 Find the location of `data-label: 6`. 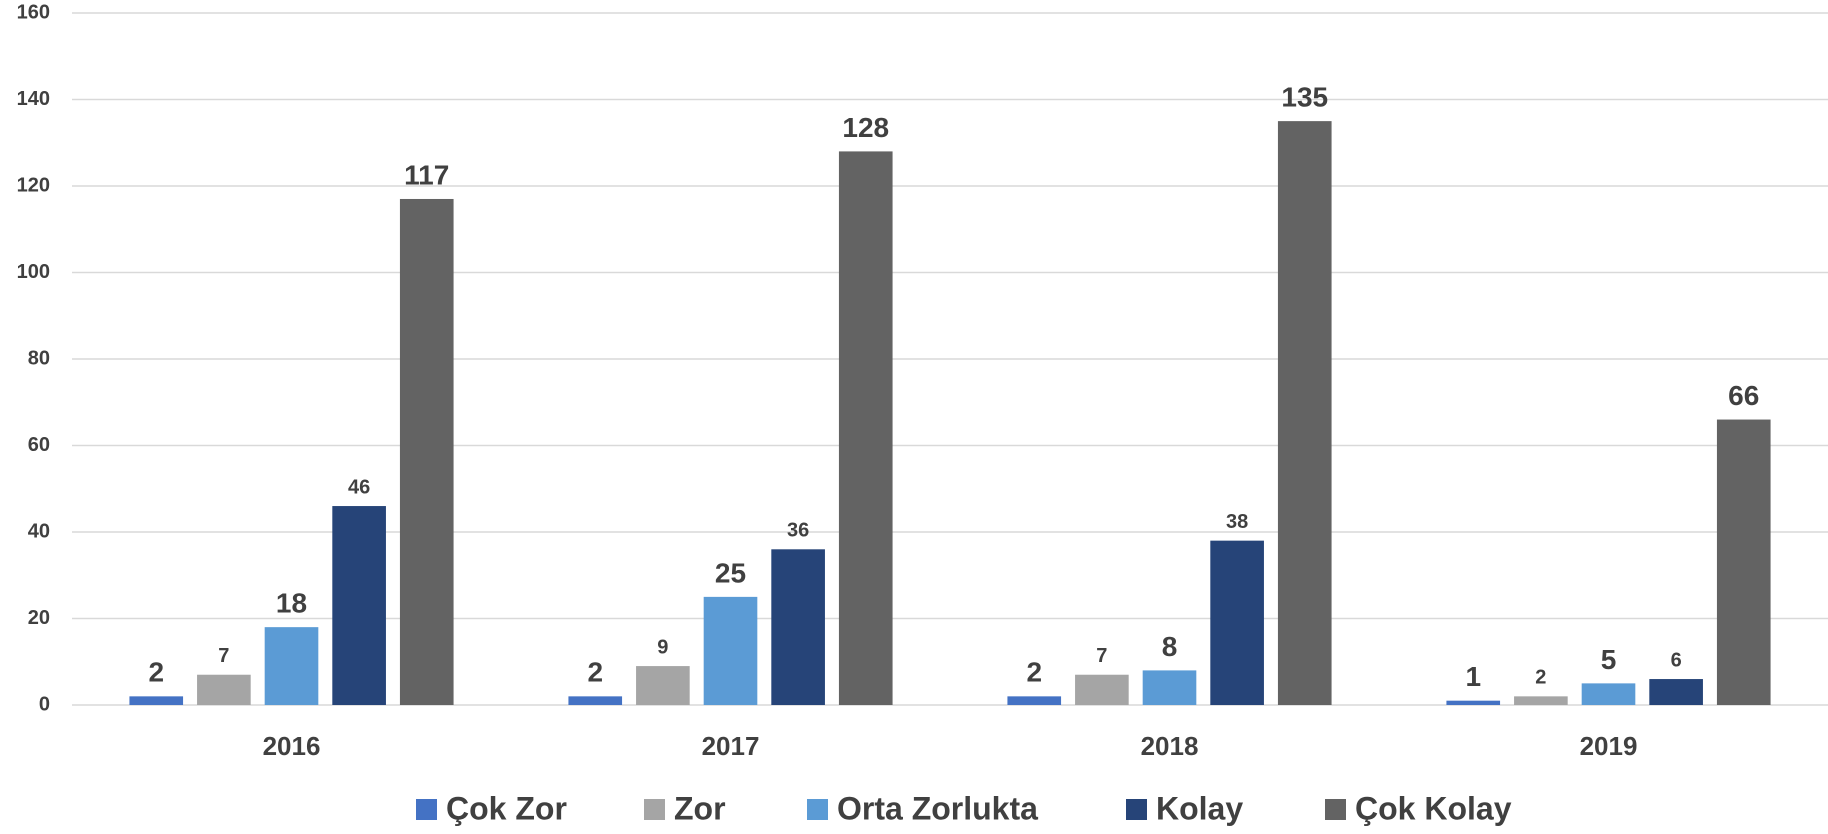

data-label: 6 is located at coordinates (1676, 660).